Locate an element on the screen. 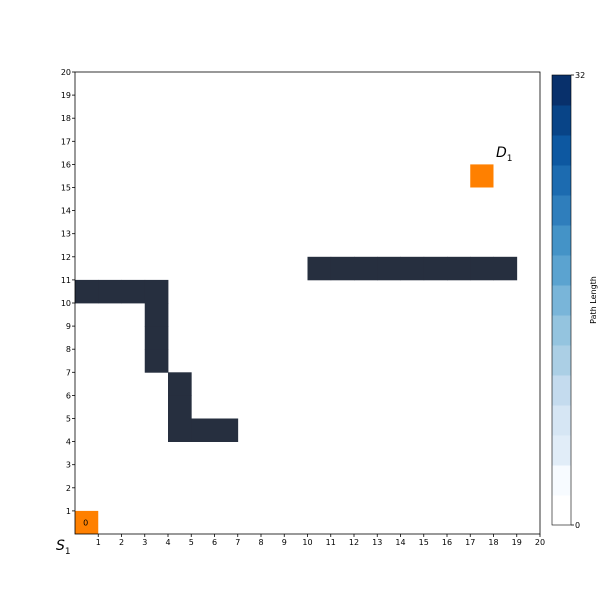  y-tick-label: 13 is located at coordinates (66, 234).